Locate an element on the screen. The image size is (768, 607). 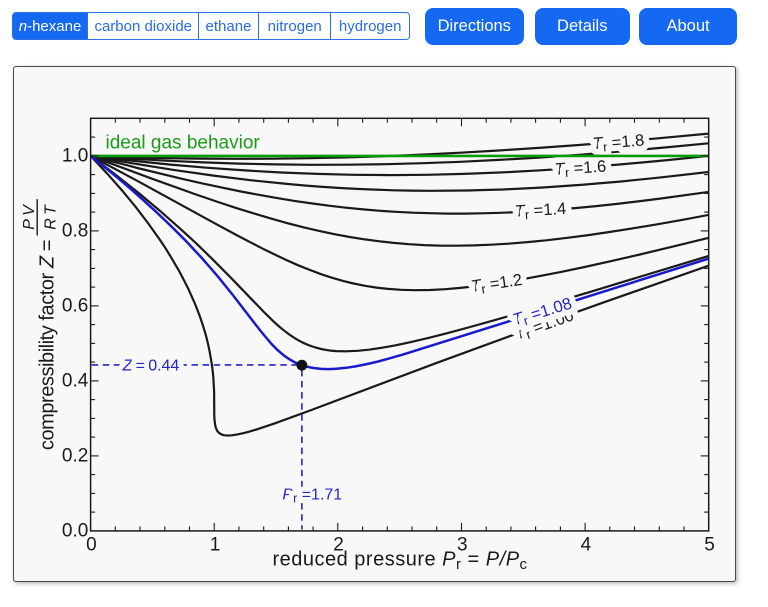
svg-text: 0.0 is located at coordinates (75, 531).